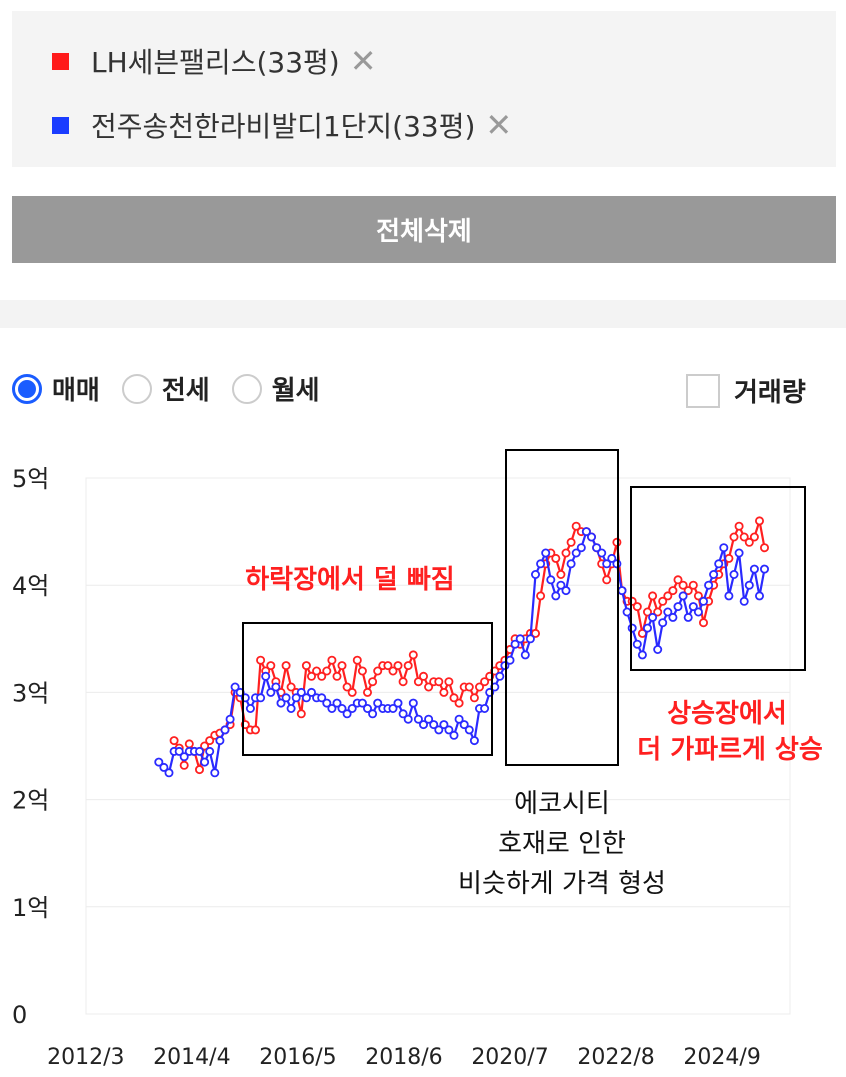  What do you see at coordinates (424, 89) in the screenshot?
I see `legend-panel: LH세븐팰리스(33평) ✕ 전주송천한라비발디1단지(33평) ✕` at bounding box center [424, 89].